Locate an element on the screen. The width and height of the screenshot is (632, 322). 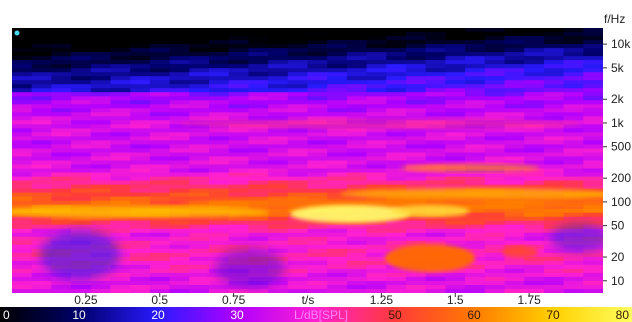
time-axis: 0.25 0.5 0.75 1.25 1.5 1.75 is located at coordinates (307, 300).